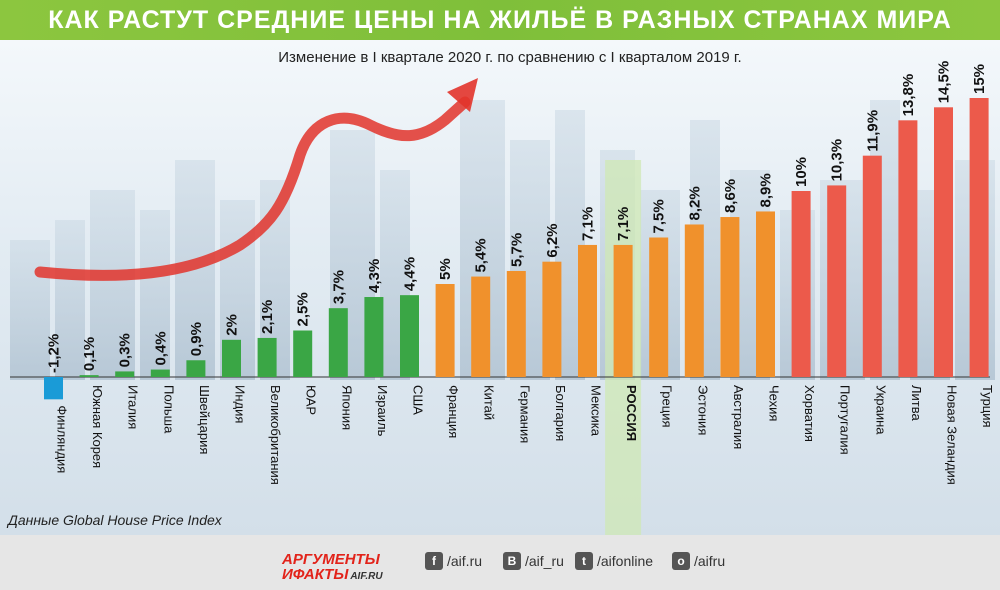 The height and width of the screenshot is (590, 1000). I want to click on bar-болгария, so click(552, 319).